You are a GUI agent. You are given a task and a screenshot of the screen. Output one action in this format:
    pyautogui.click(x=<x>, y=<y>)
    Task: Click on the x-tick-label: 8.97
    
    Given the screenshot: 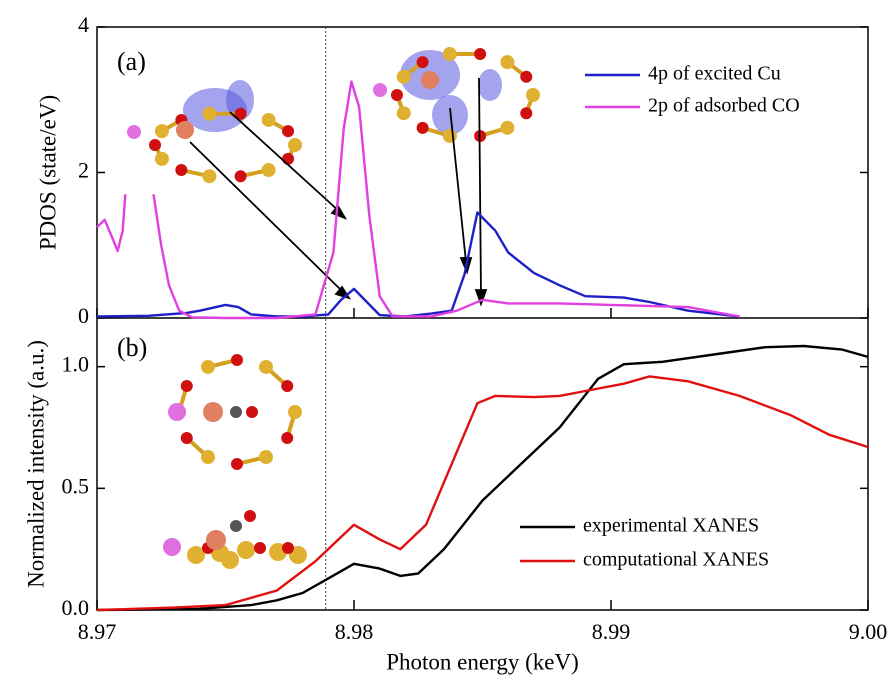 What is the action you would take?
    pyautogui.click(x=97, y=631)
    